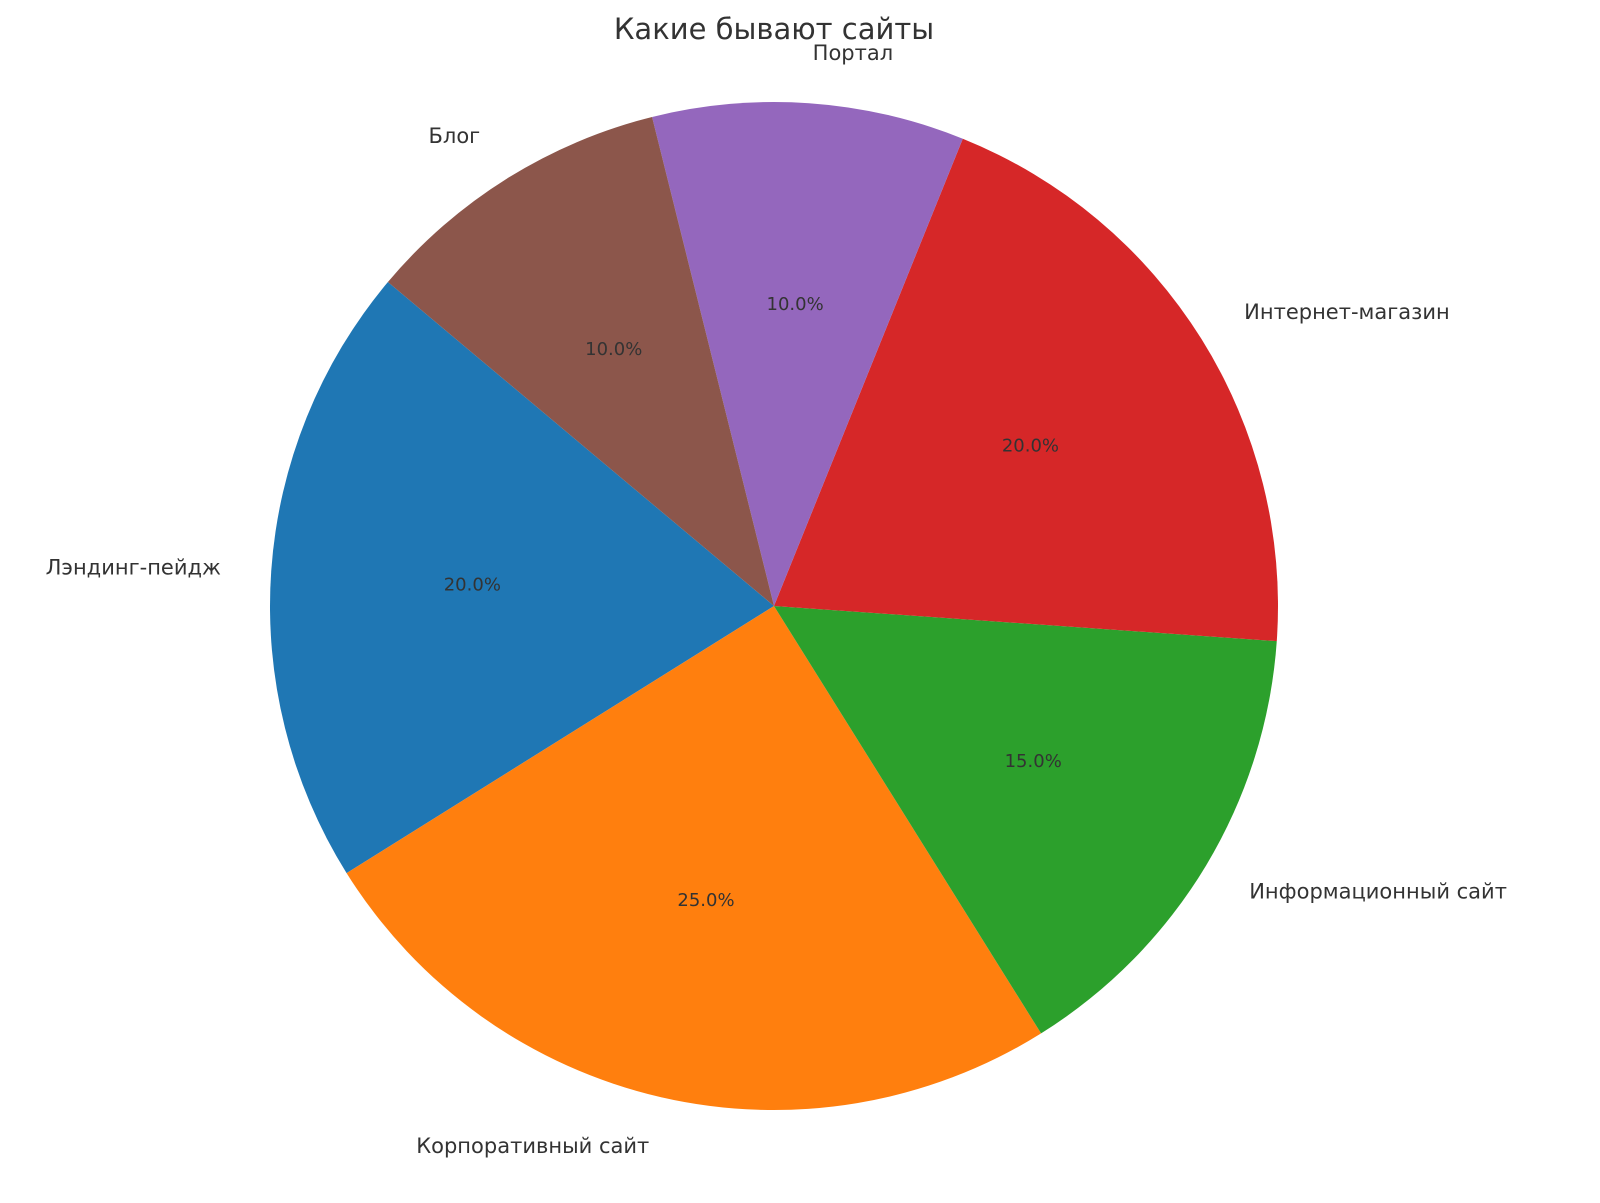  I want to click on slice-label: Блог, so click(454, 136).